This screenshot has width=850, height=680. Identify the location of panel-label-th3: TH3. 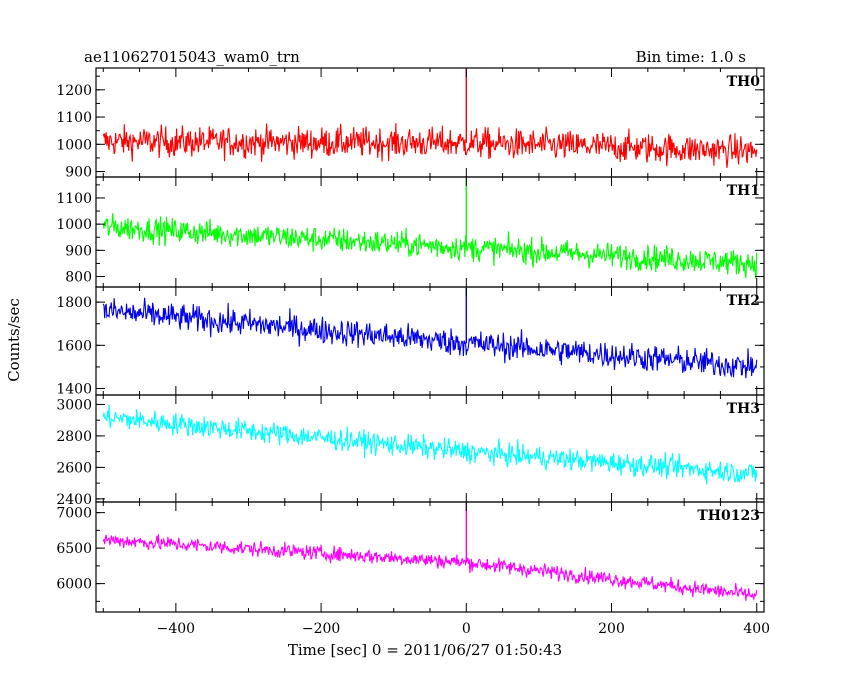
(743, 409).